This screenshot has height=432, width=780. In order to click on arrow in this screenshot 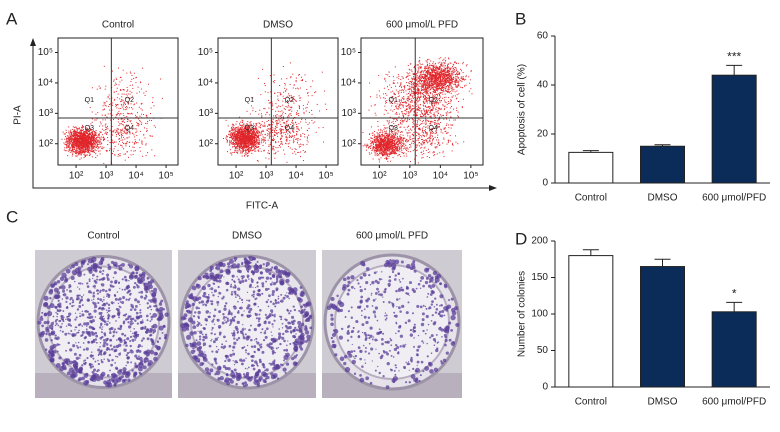, I will do `click(33, 42)`.